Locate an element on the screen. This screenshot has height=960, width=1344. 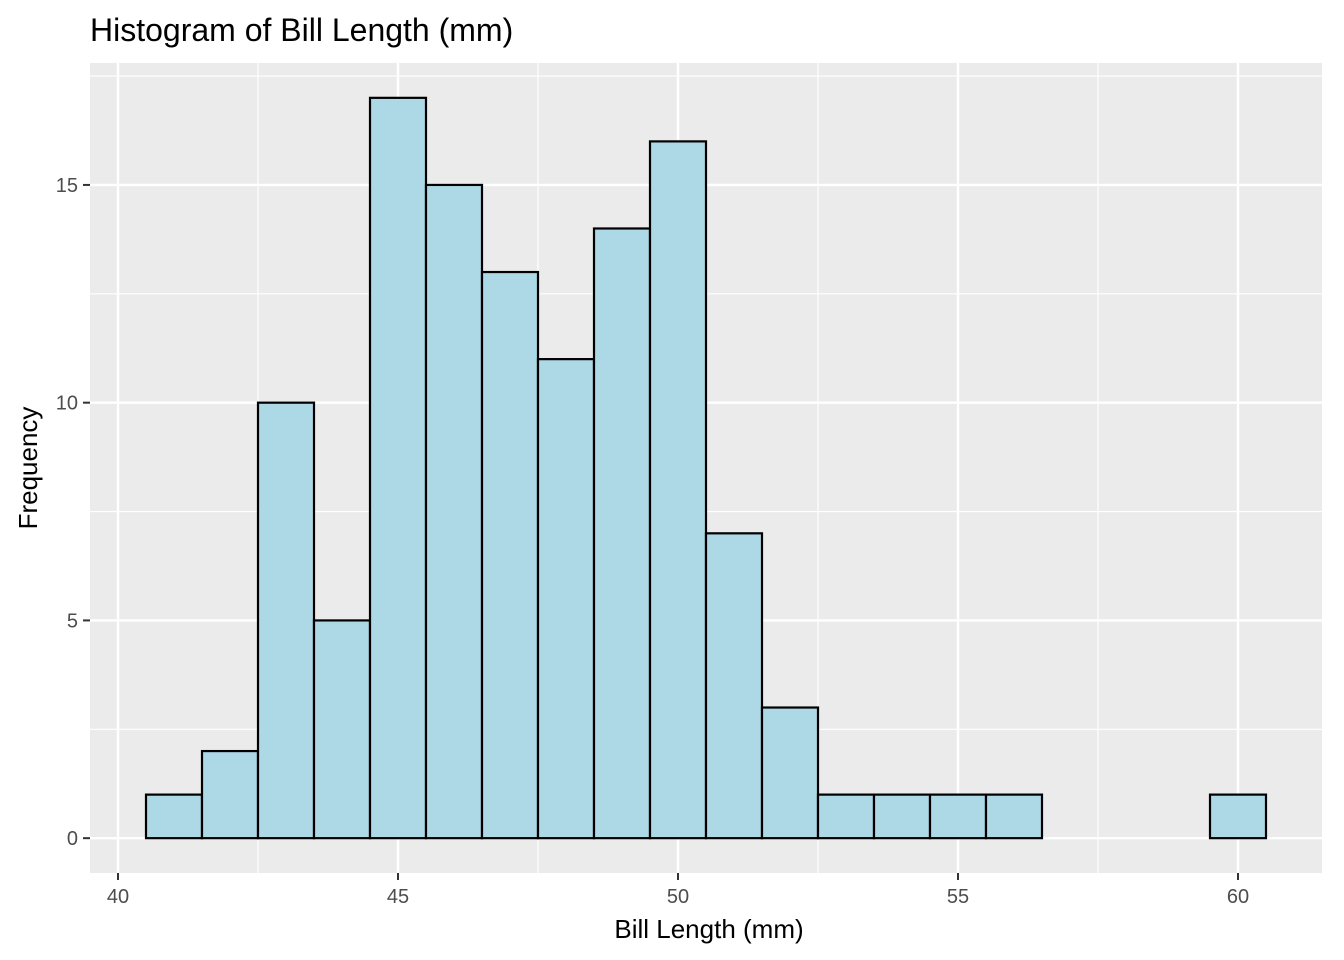
y-tick-label: 10 is located at coordinates (67, 404).